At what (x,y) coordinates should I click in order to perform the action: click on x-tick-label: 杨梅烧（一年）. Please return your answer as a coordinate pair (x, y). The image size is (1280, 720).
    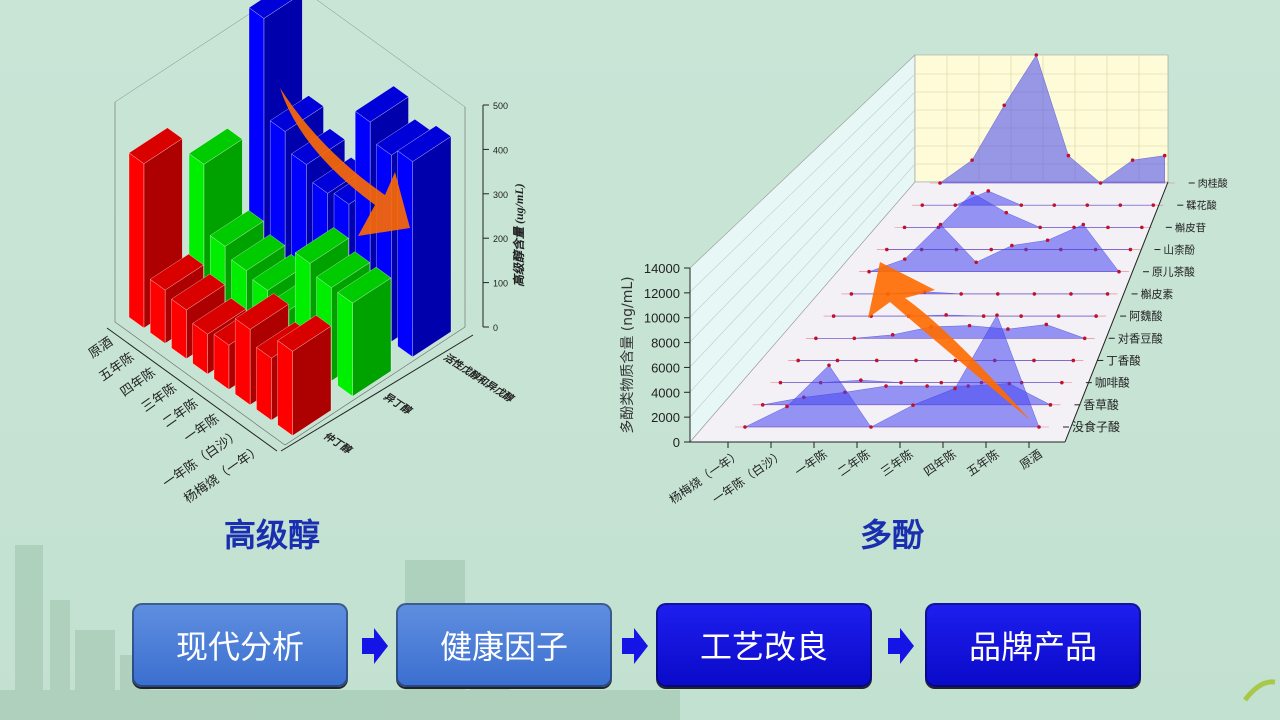
    Looking at the image, I should click on (704, 476).